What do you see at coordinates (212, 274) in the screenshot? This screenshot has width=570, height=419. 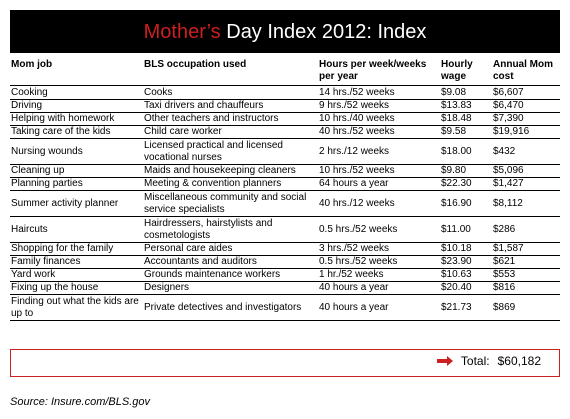 I see `bls-occupation-cell: Grounds maintenance workers` at bounding box center [212, 274].